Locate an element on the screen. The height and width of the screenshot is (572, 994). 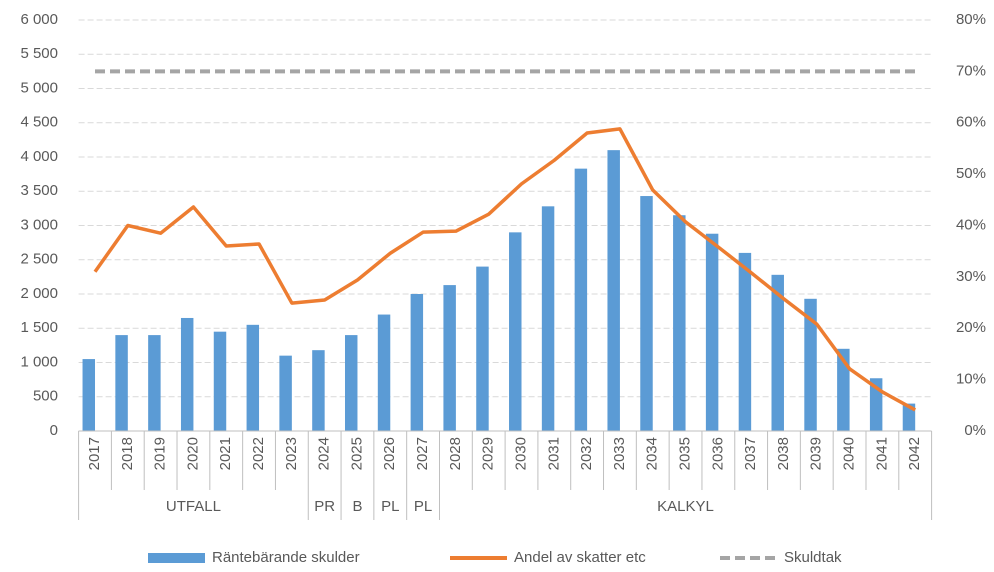
y-tick-label: 500 is located at coordinates (45, 396).